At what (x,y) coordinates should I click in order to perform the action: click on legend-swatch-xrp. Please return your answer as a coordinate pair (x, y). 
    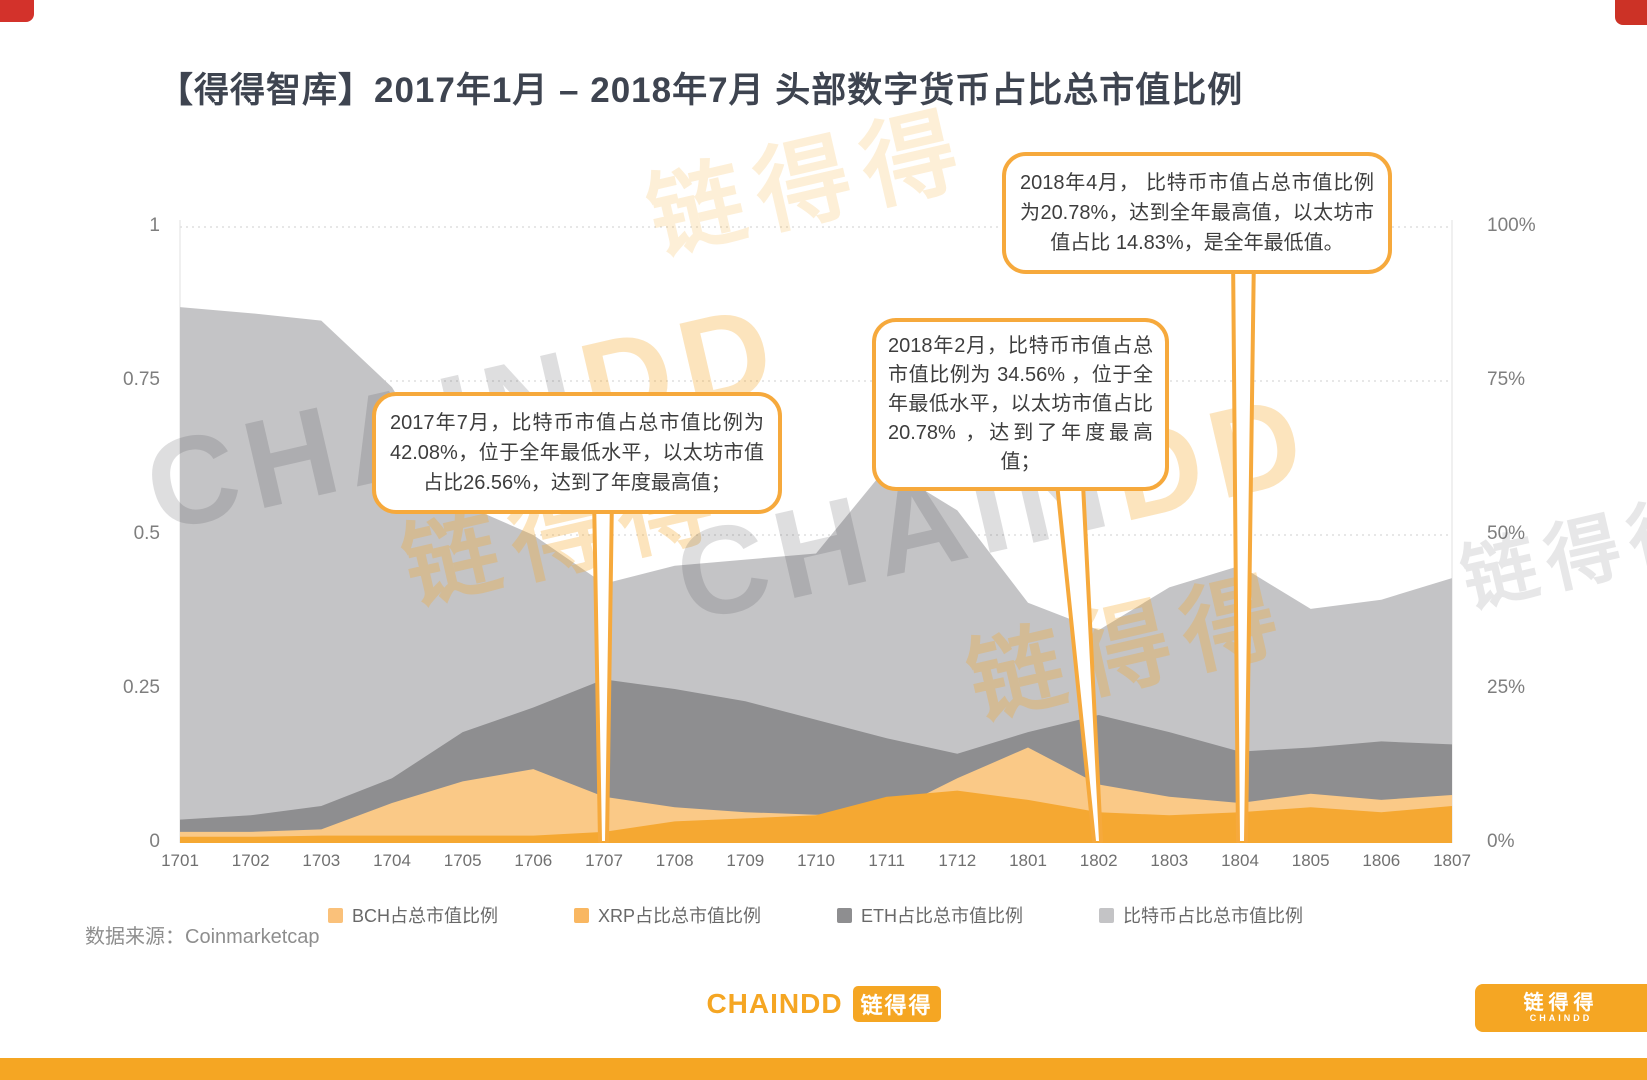
    Looking at the image, I should click on (582, 915).